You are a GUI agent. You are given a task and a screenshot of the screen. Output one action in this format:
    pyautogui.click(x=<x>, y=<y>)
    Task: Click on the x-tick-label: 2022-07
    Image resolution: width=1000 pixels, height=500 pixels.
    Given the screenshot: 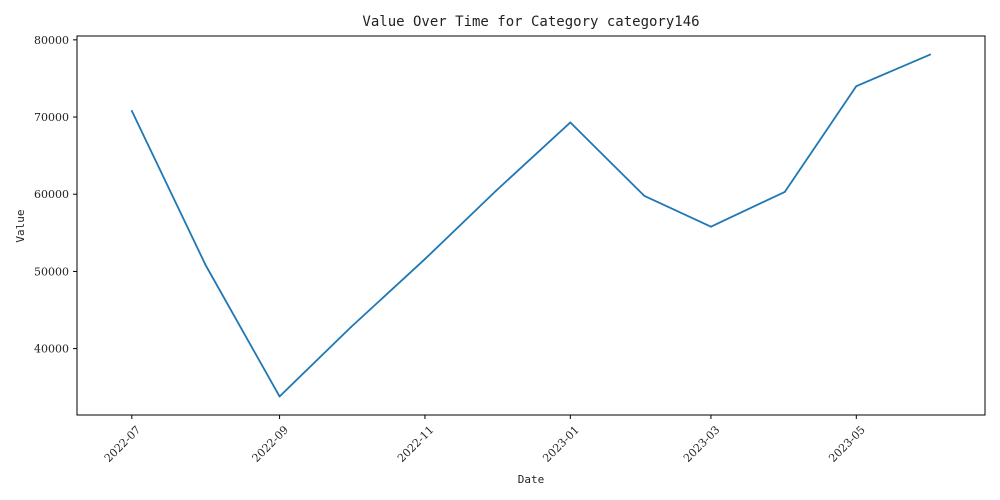 What is the action you would take?
    pyautogui.click(x=123, y=444)
    